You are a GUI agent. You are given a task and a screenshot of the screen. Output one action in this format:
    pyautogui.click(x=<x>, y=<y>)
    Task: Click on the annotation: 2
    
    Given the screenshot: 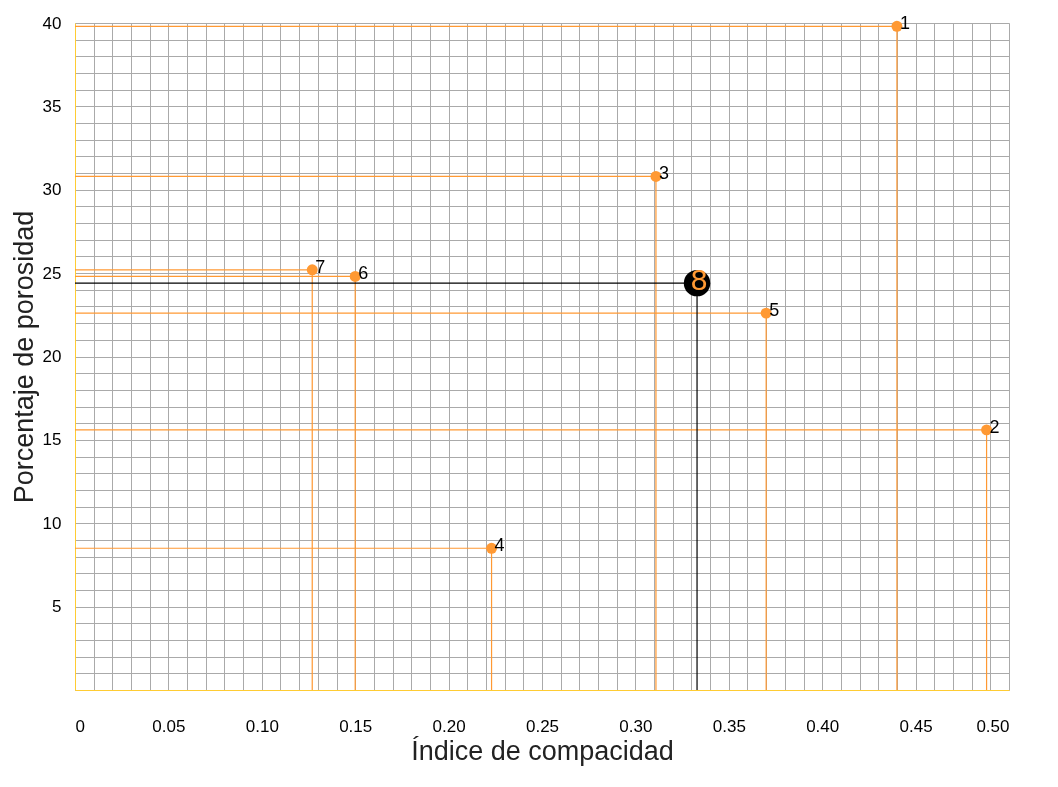 What is the action you would take?
    pyautogui.click(x=994, y=426)
    